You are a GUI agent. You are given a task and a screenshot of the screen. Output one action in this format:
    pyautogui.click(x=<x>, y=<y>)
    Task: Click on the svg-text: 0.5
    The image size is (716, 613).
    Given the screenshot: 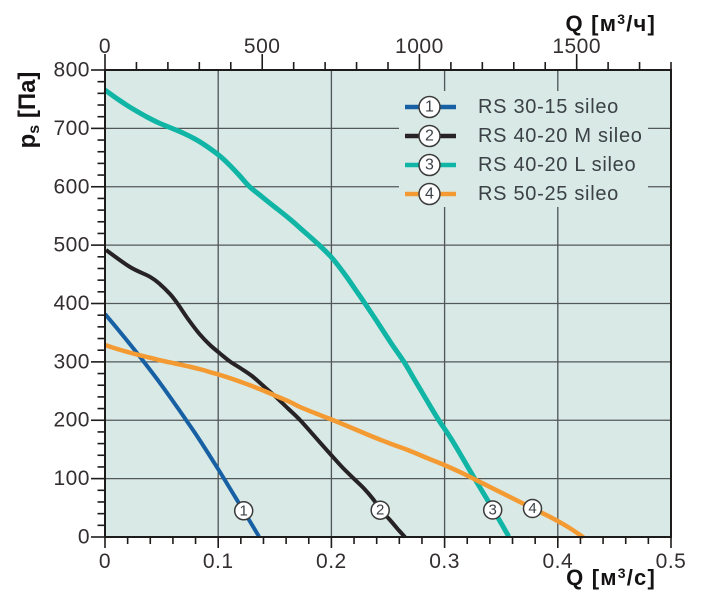 What is the action you would take?
    pyautogui.click(x=671, y=561)
    